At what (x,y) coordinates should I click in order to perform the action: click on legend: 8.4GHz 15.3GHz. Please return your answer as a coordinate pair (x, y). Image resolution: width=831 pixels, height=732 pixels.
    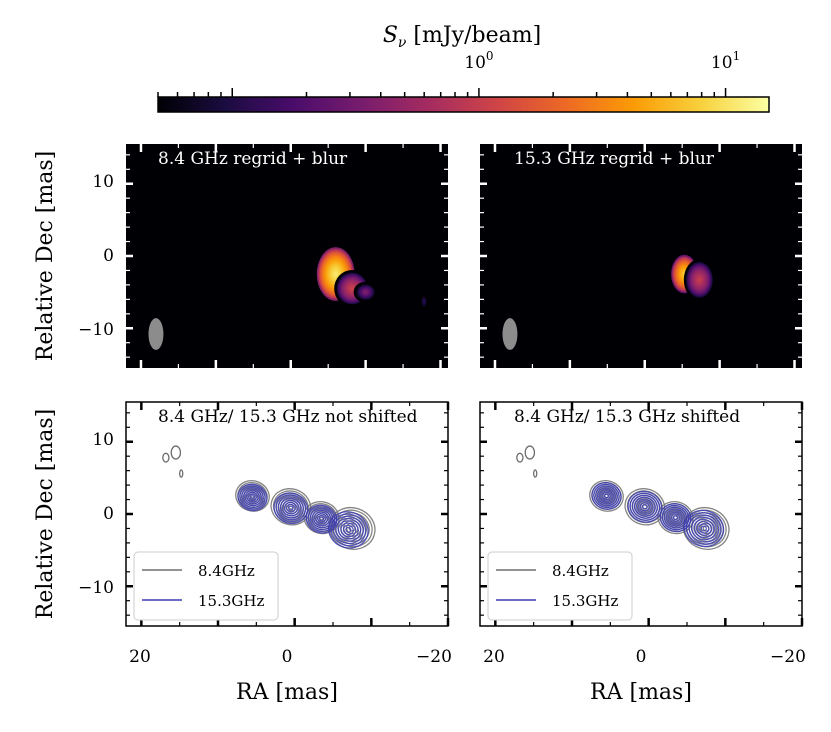
    Looking at the image, I should click on (560, 586).